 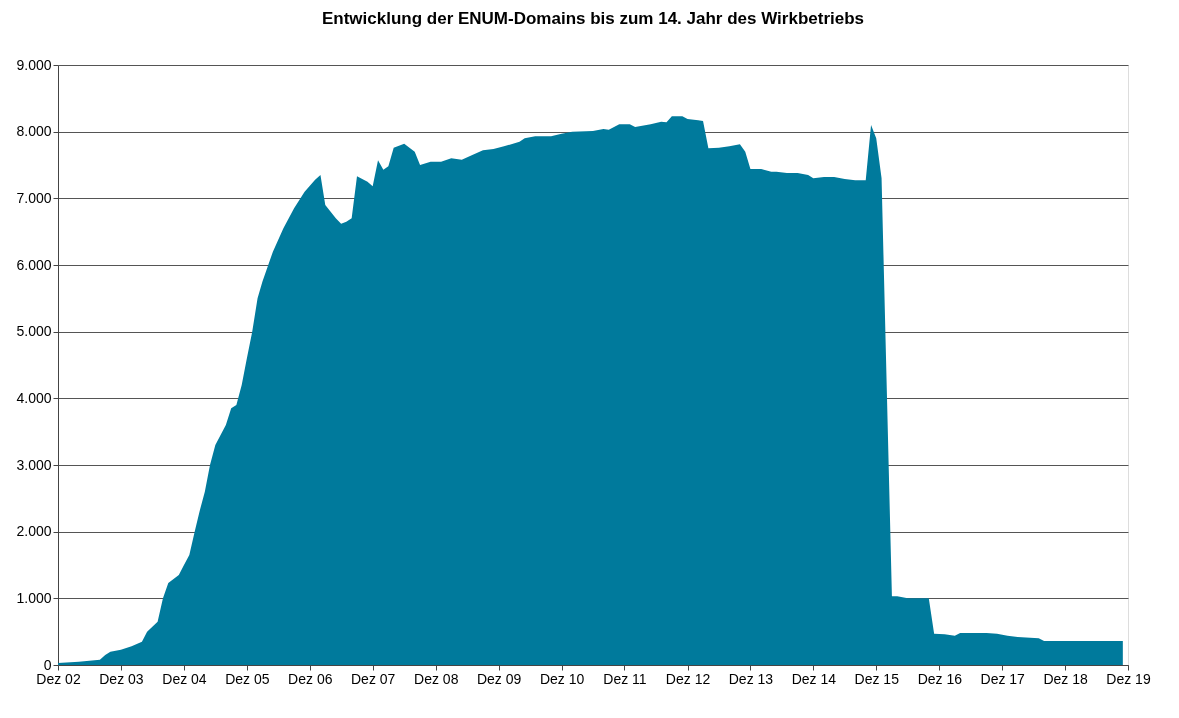 What do you see at coordinates (34, 197) in the screenshot?
I see `y-tick-label: 7.000` at bounding box center [34, 197].